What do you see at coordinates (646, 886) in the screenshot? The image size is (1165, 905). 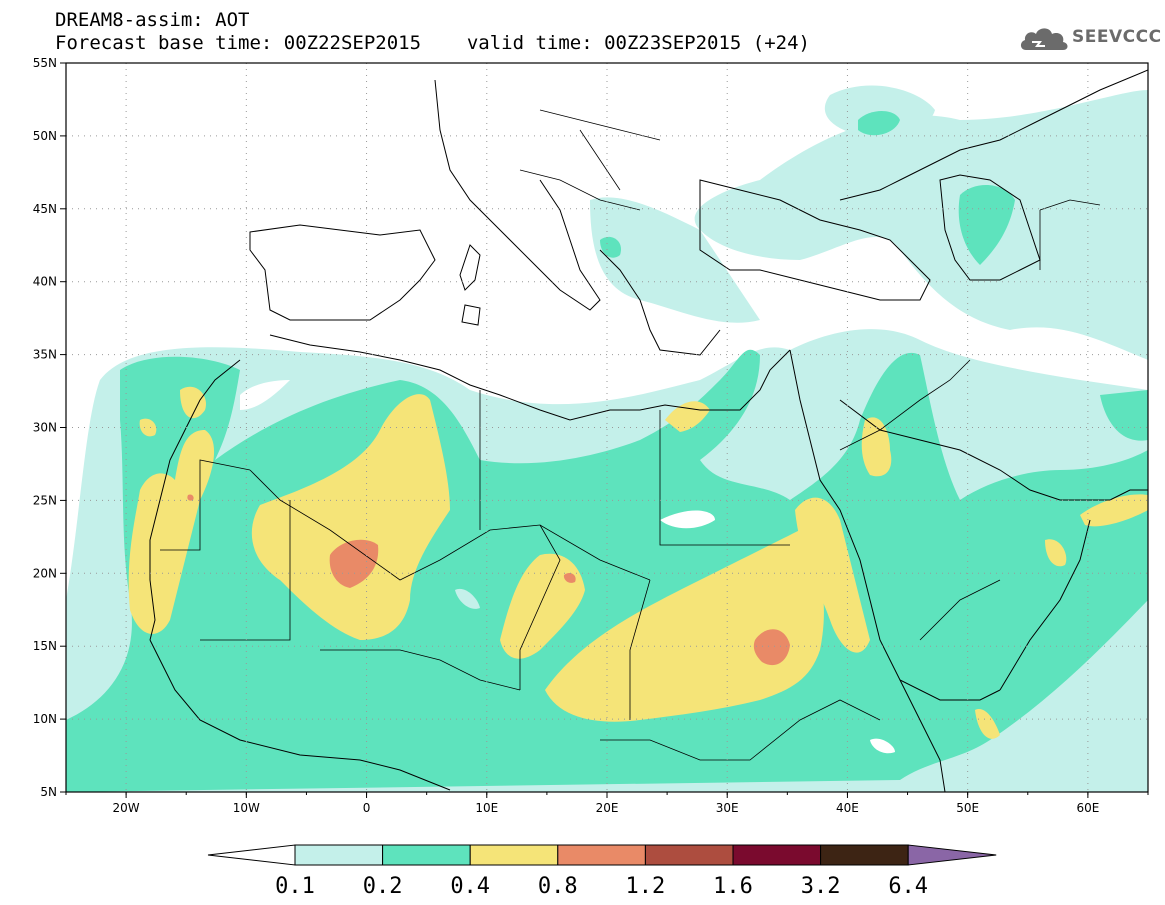 I see `colorbar-level-label: 1.2` at bounding box center [646, 886].